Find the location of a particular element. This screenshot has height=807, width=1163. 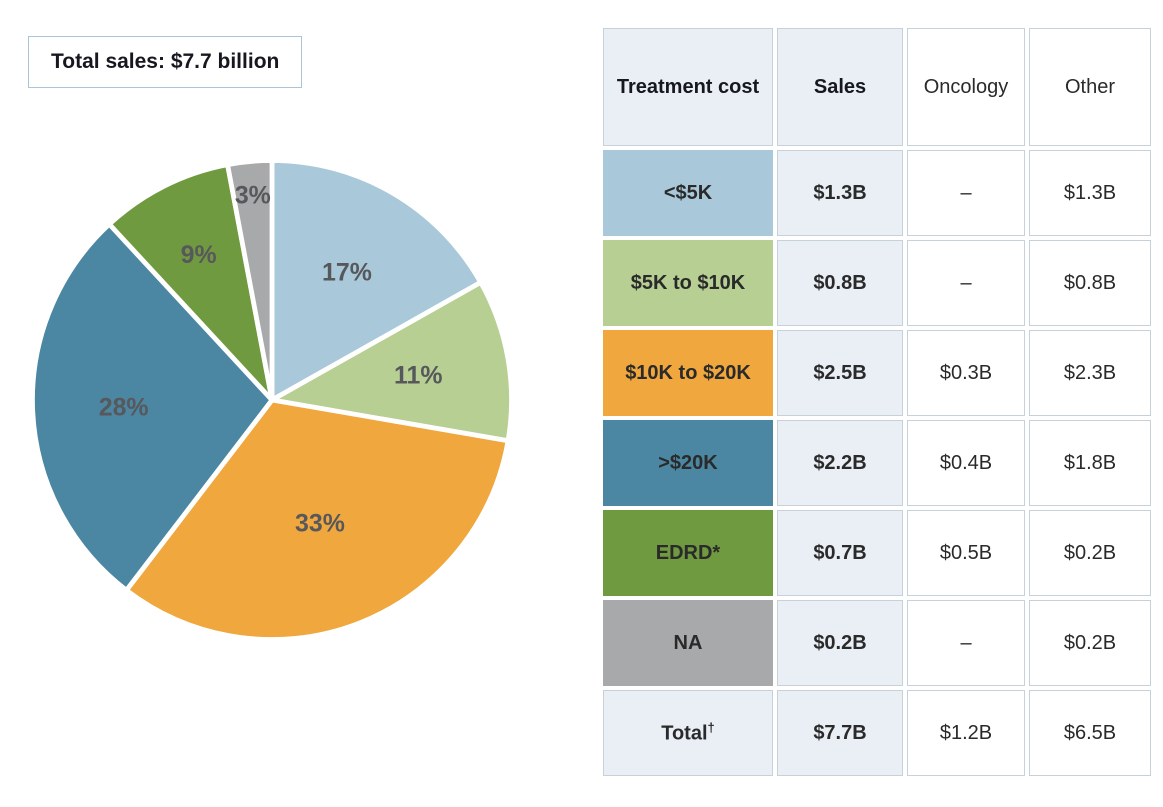

table-header-row: Treatment cost Sales Oncology Other is located at coordinates (877, 87).